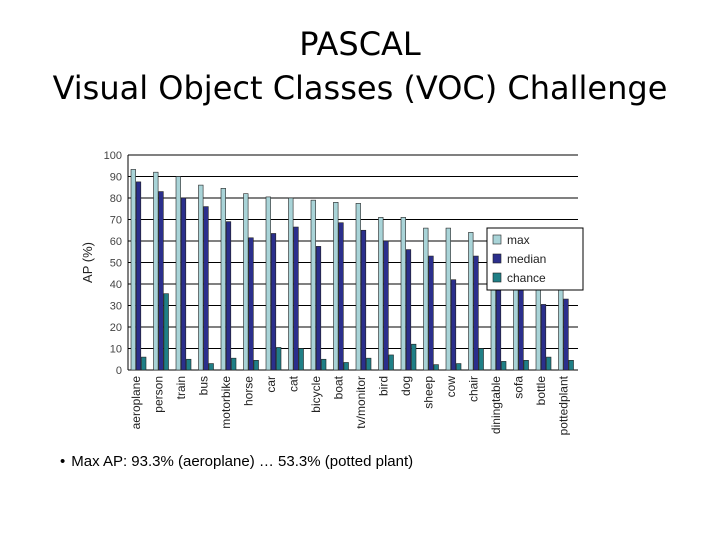 The height and width of the screenshot is (540, 720). Describe the element at coordinates (316, 394) in the screenshot. I see `x-tick-label: bicycle` at that location.